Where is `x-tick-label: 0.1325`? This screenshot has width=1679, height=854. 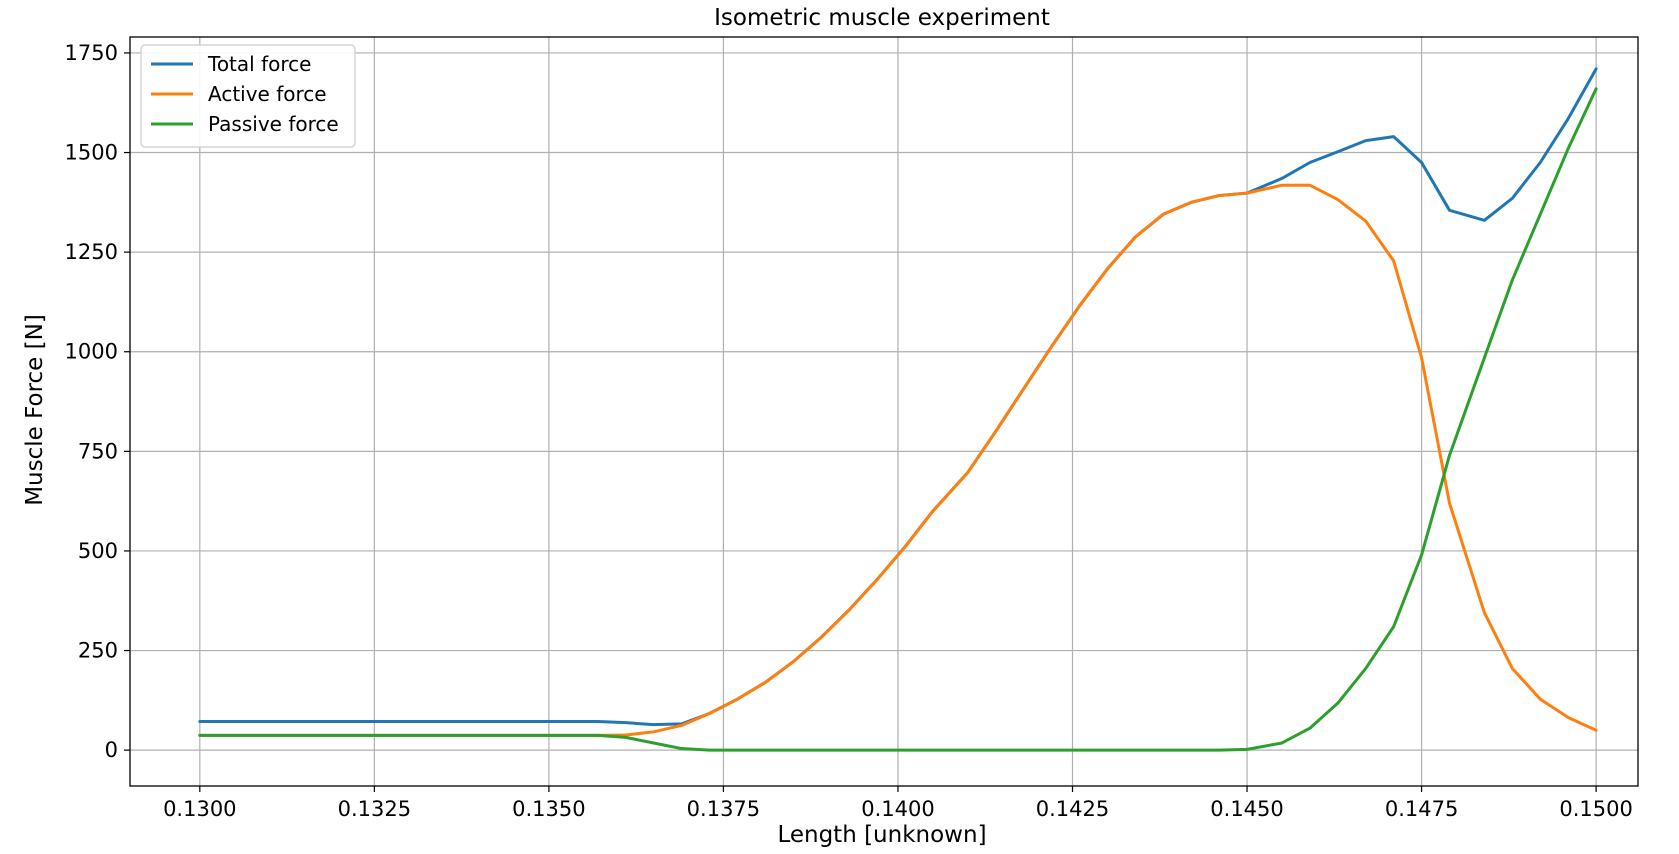 x-tick-label: 0.1325 is located at coordinates (374, 809).